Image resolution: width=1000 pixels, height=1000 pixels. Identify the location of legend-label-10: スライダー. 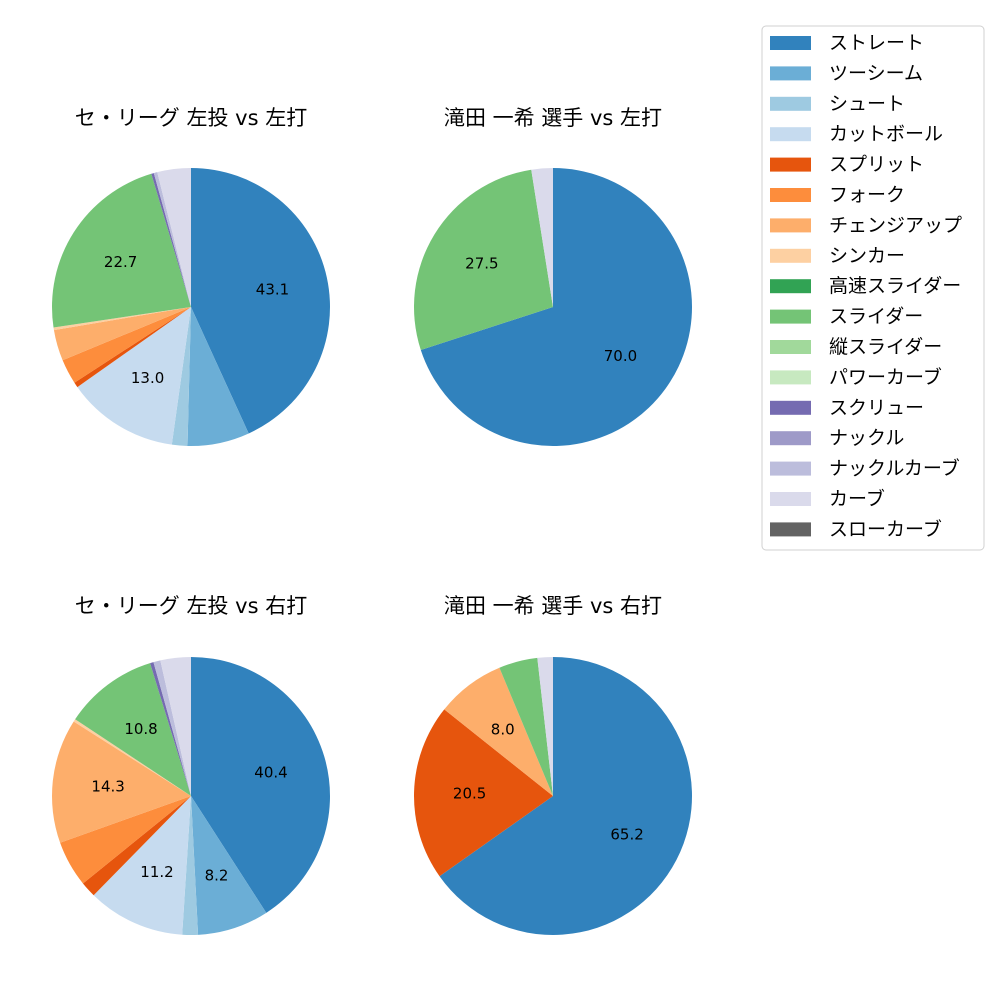
(876, 317).